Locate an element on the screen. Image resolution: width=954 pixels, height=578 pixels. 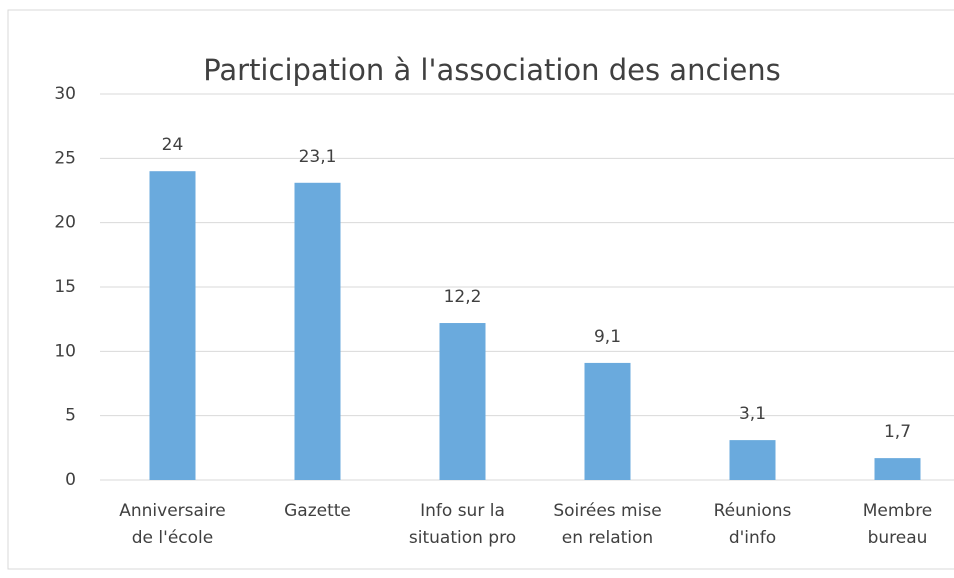
x-tick-label: Info sur la situation pro is located at coordinates (462, 524).